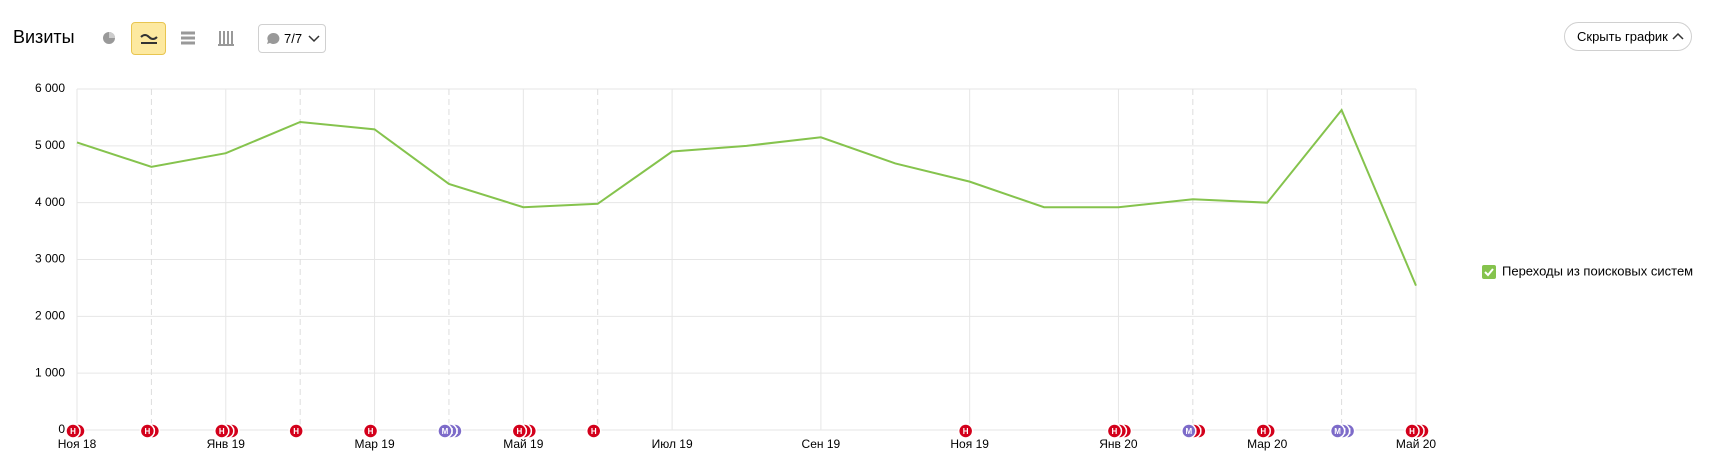 The width and height of the screenshot is (1712, 468). I want to click on line-view-button, so click(148, 38).